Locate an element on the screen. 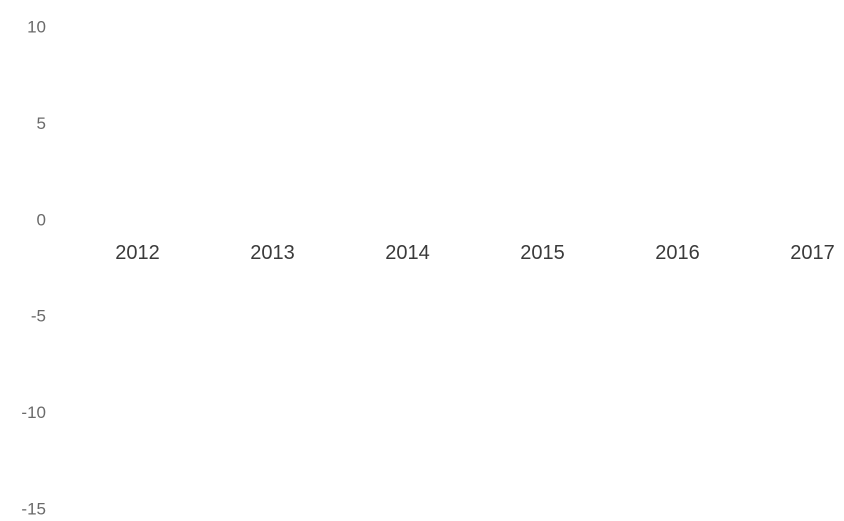 Image resolution: width=844 pixels, height=521 pixels. y-tick-label: -10 is located at coordinates (33, 412).